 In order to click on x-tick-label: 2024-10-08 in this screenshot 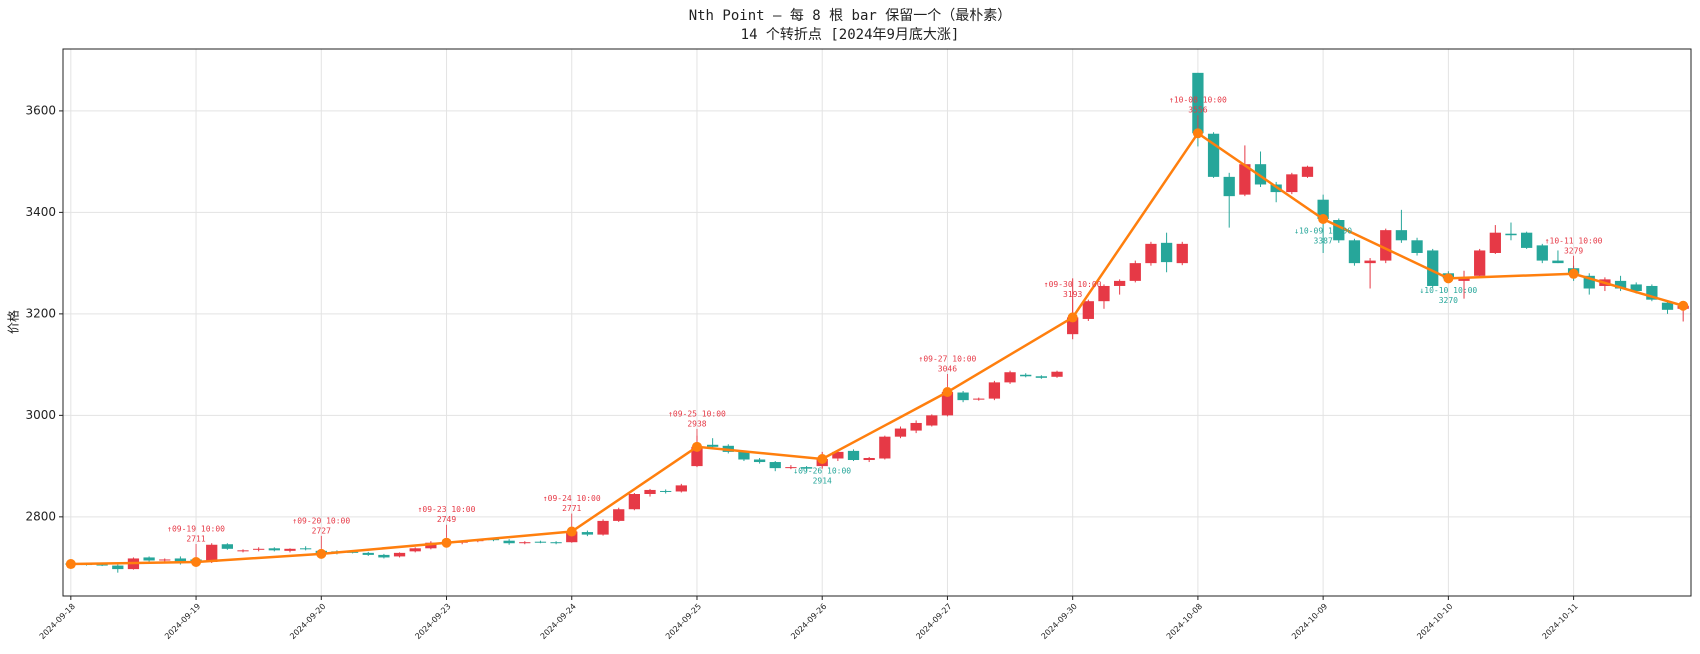, I will do `click(1184, 621)`.